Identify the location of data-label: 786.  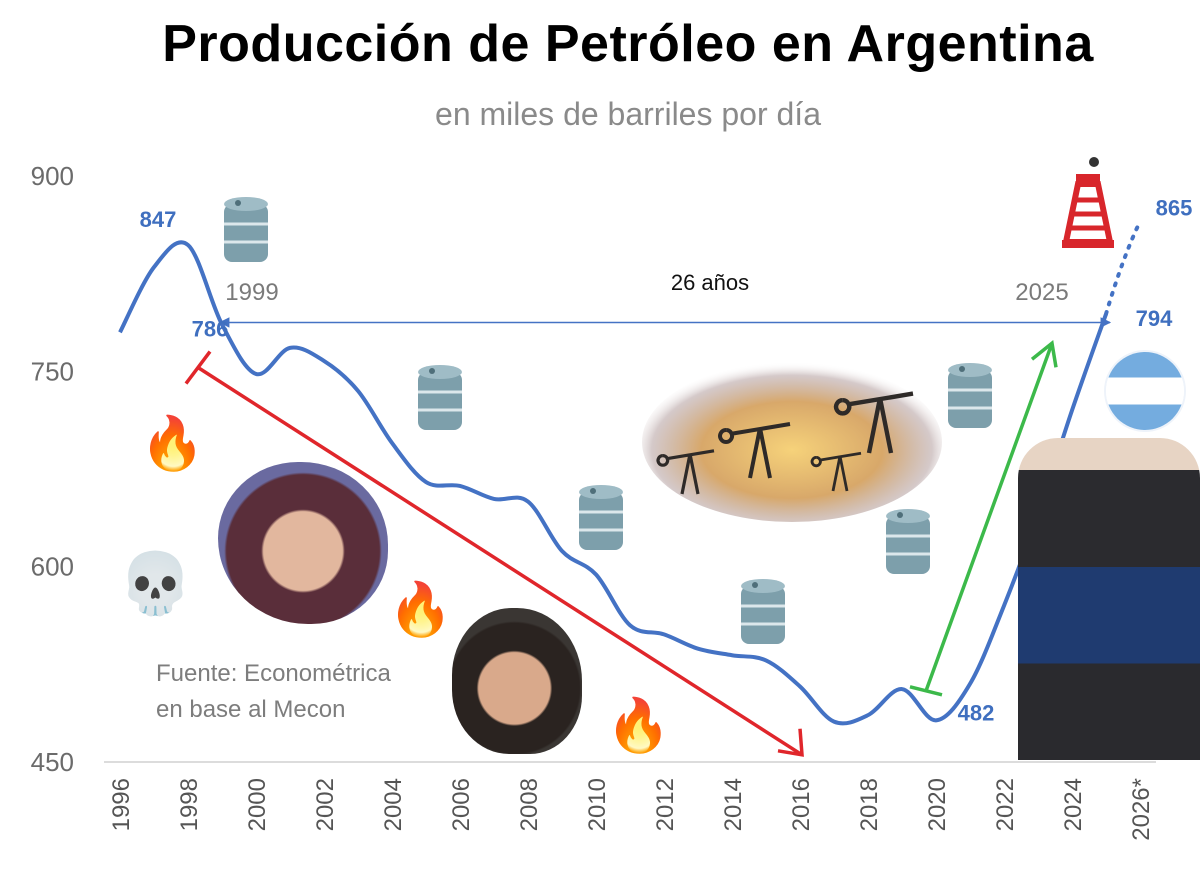
(210, 328).